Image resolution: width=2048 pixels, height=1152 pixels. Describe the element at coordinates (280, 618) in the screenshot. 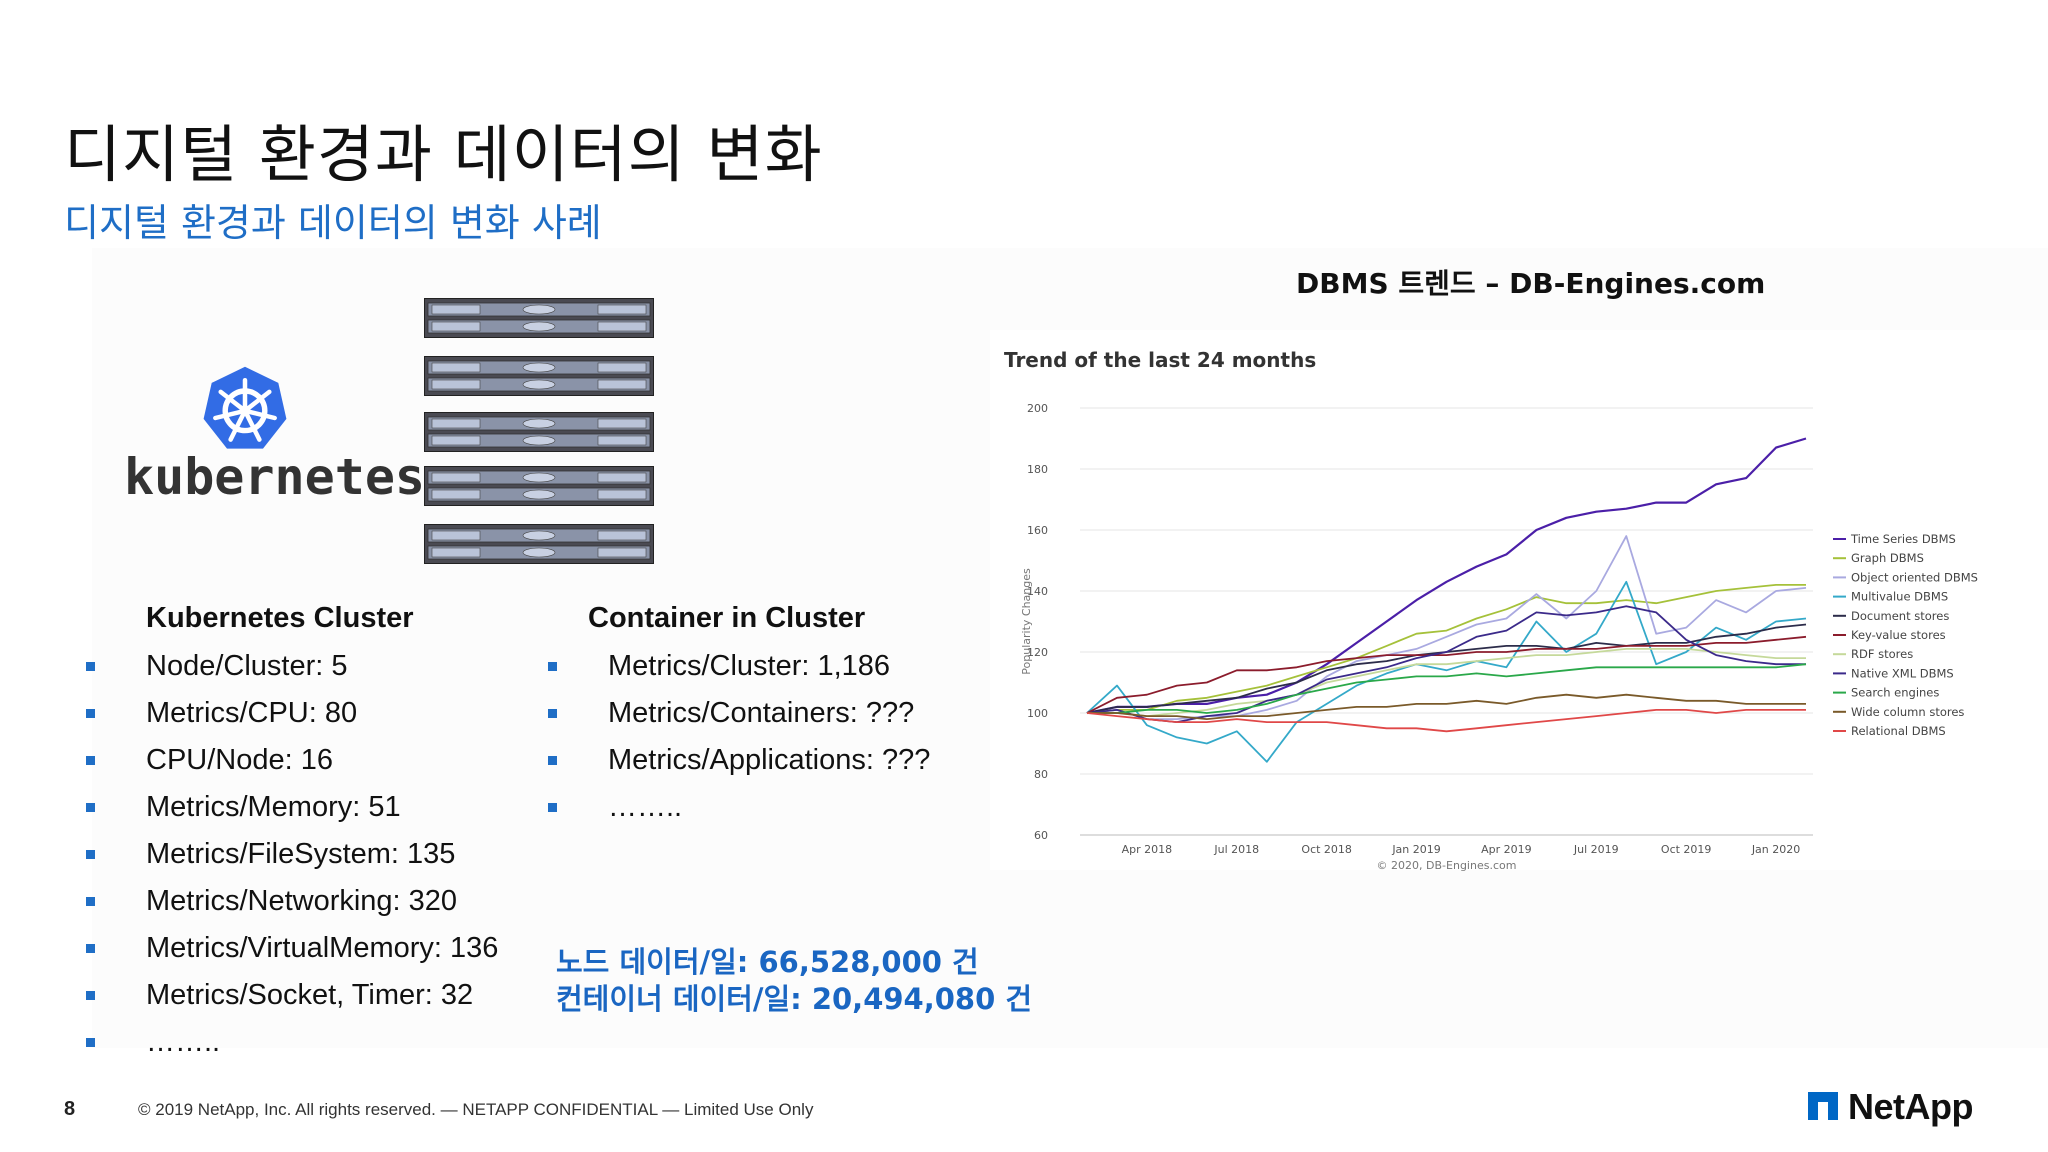

I see `kubernetes-cluster-heading: Kubernetes Cluster` at that location.